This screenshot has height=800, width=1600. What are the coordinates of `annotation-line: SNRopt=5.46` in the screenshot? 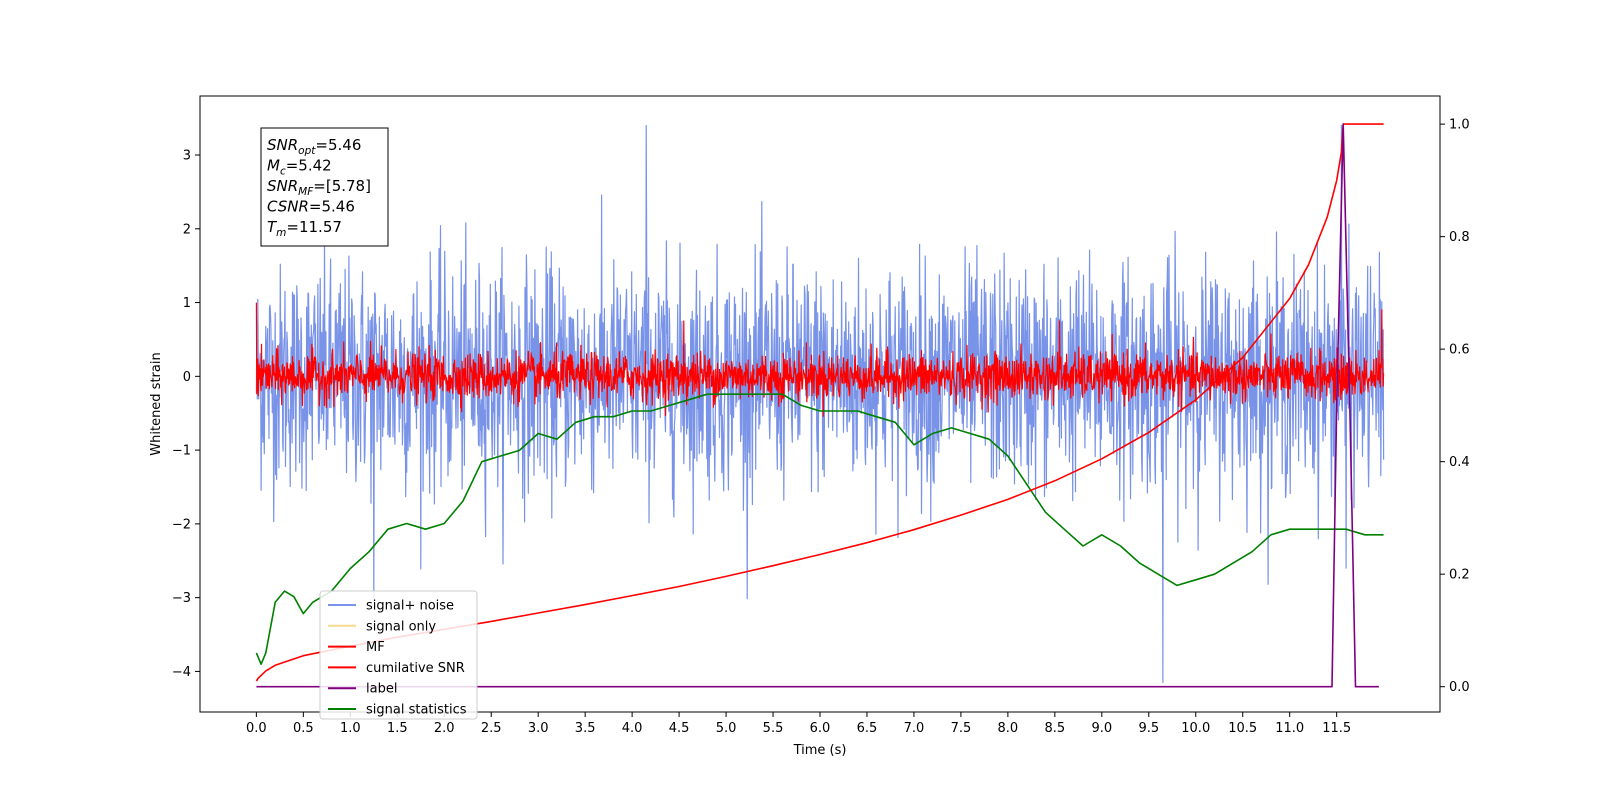 It's located at (314, 146).